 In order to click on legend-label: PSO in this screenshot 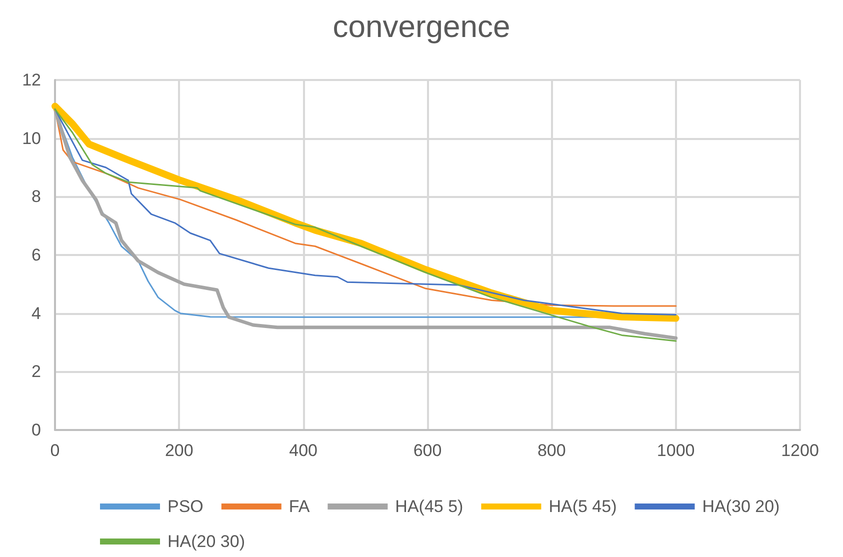, I will do `click(186, 506)`.